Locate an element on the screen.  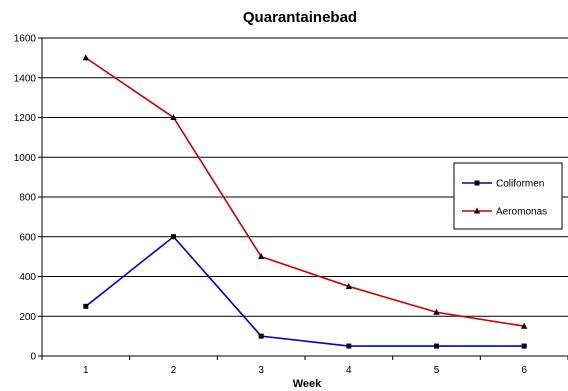
x-axis-label: Week is located at coordinates (307, 384).